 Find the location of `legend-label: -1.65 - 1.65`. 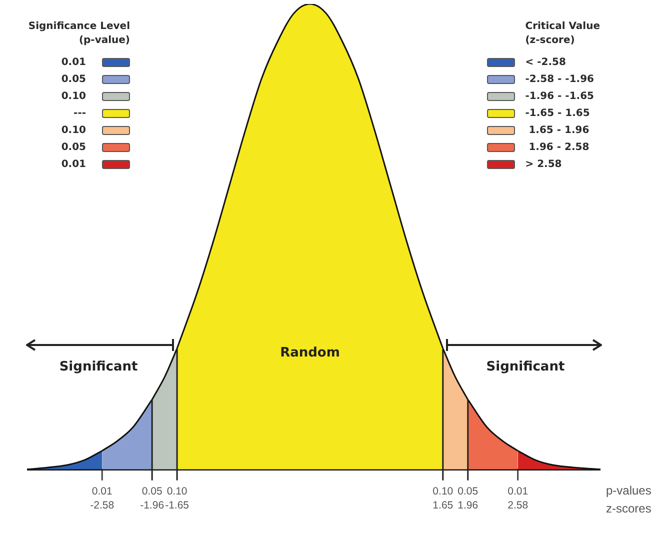

legend-label: -1.65 - 1.65 is located at coordinates (557, 113).